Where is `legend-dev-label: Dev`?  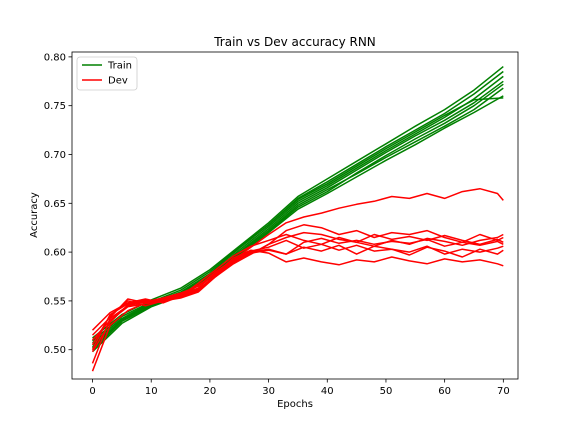
legend-dev-label: Dev is located at coordinates (118, 81).